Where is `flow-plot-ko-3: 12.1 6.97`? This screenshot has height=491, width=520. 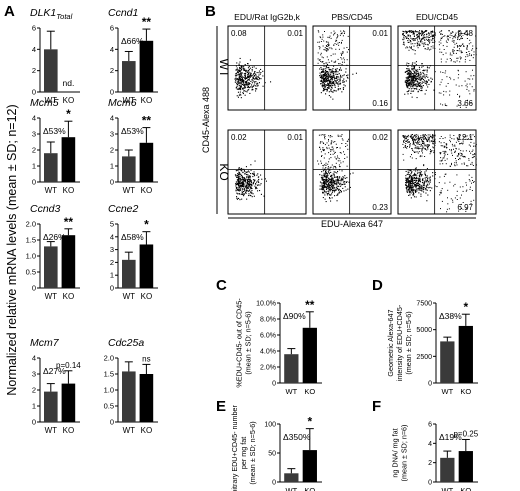
flow-plot-ko-3: 12.1 6.97 is located at coordinates (437, 172).